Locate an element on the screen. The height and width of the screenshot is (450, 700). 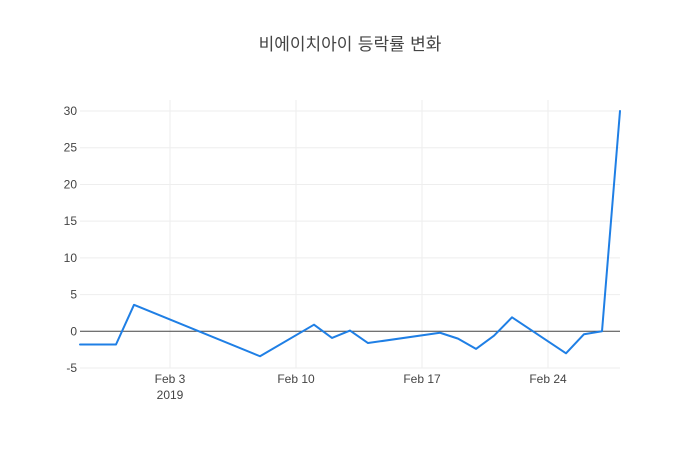
y-tick-label: 20 is located at coordinates (71, 184).